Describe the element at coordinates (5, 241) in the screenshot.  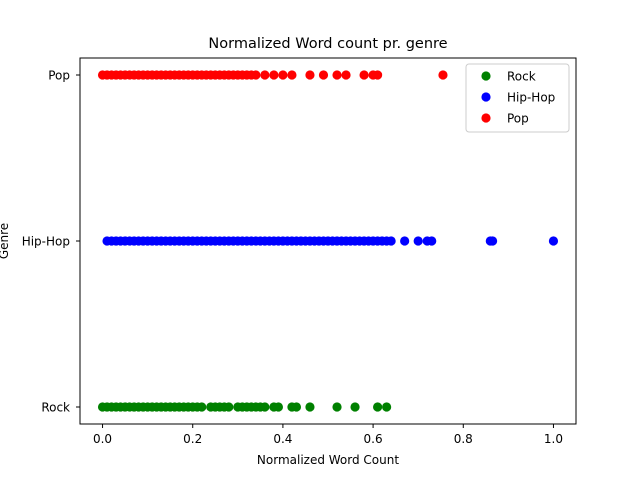
I see `y-axis-label: Genre` at that location.